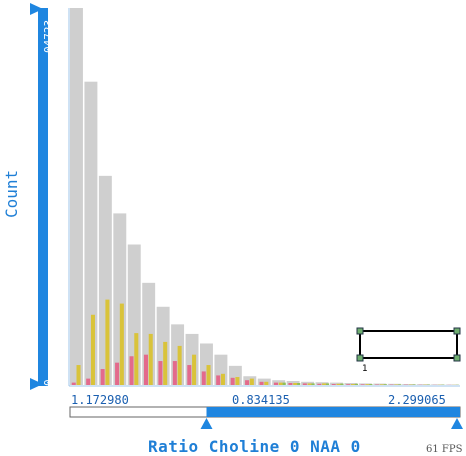  I want to click on bar-series0-bin24, so click(423, 384).